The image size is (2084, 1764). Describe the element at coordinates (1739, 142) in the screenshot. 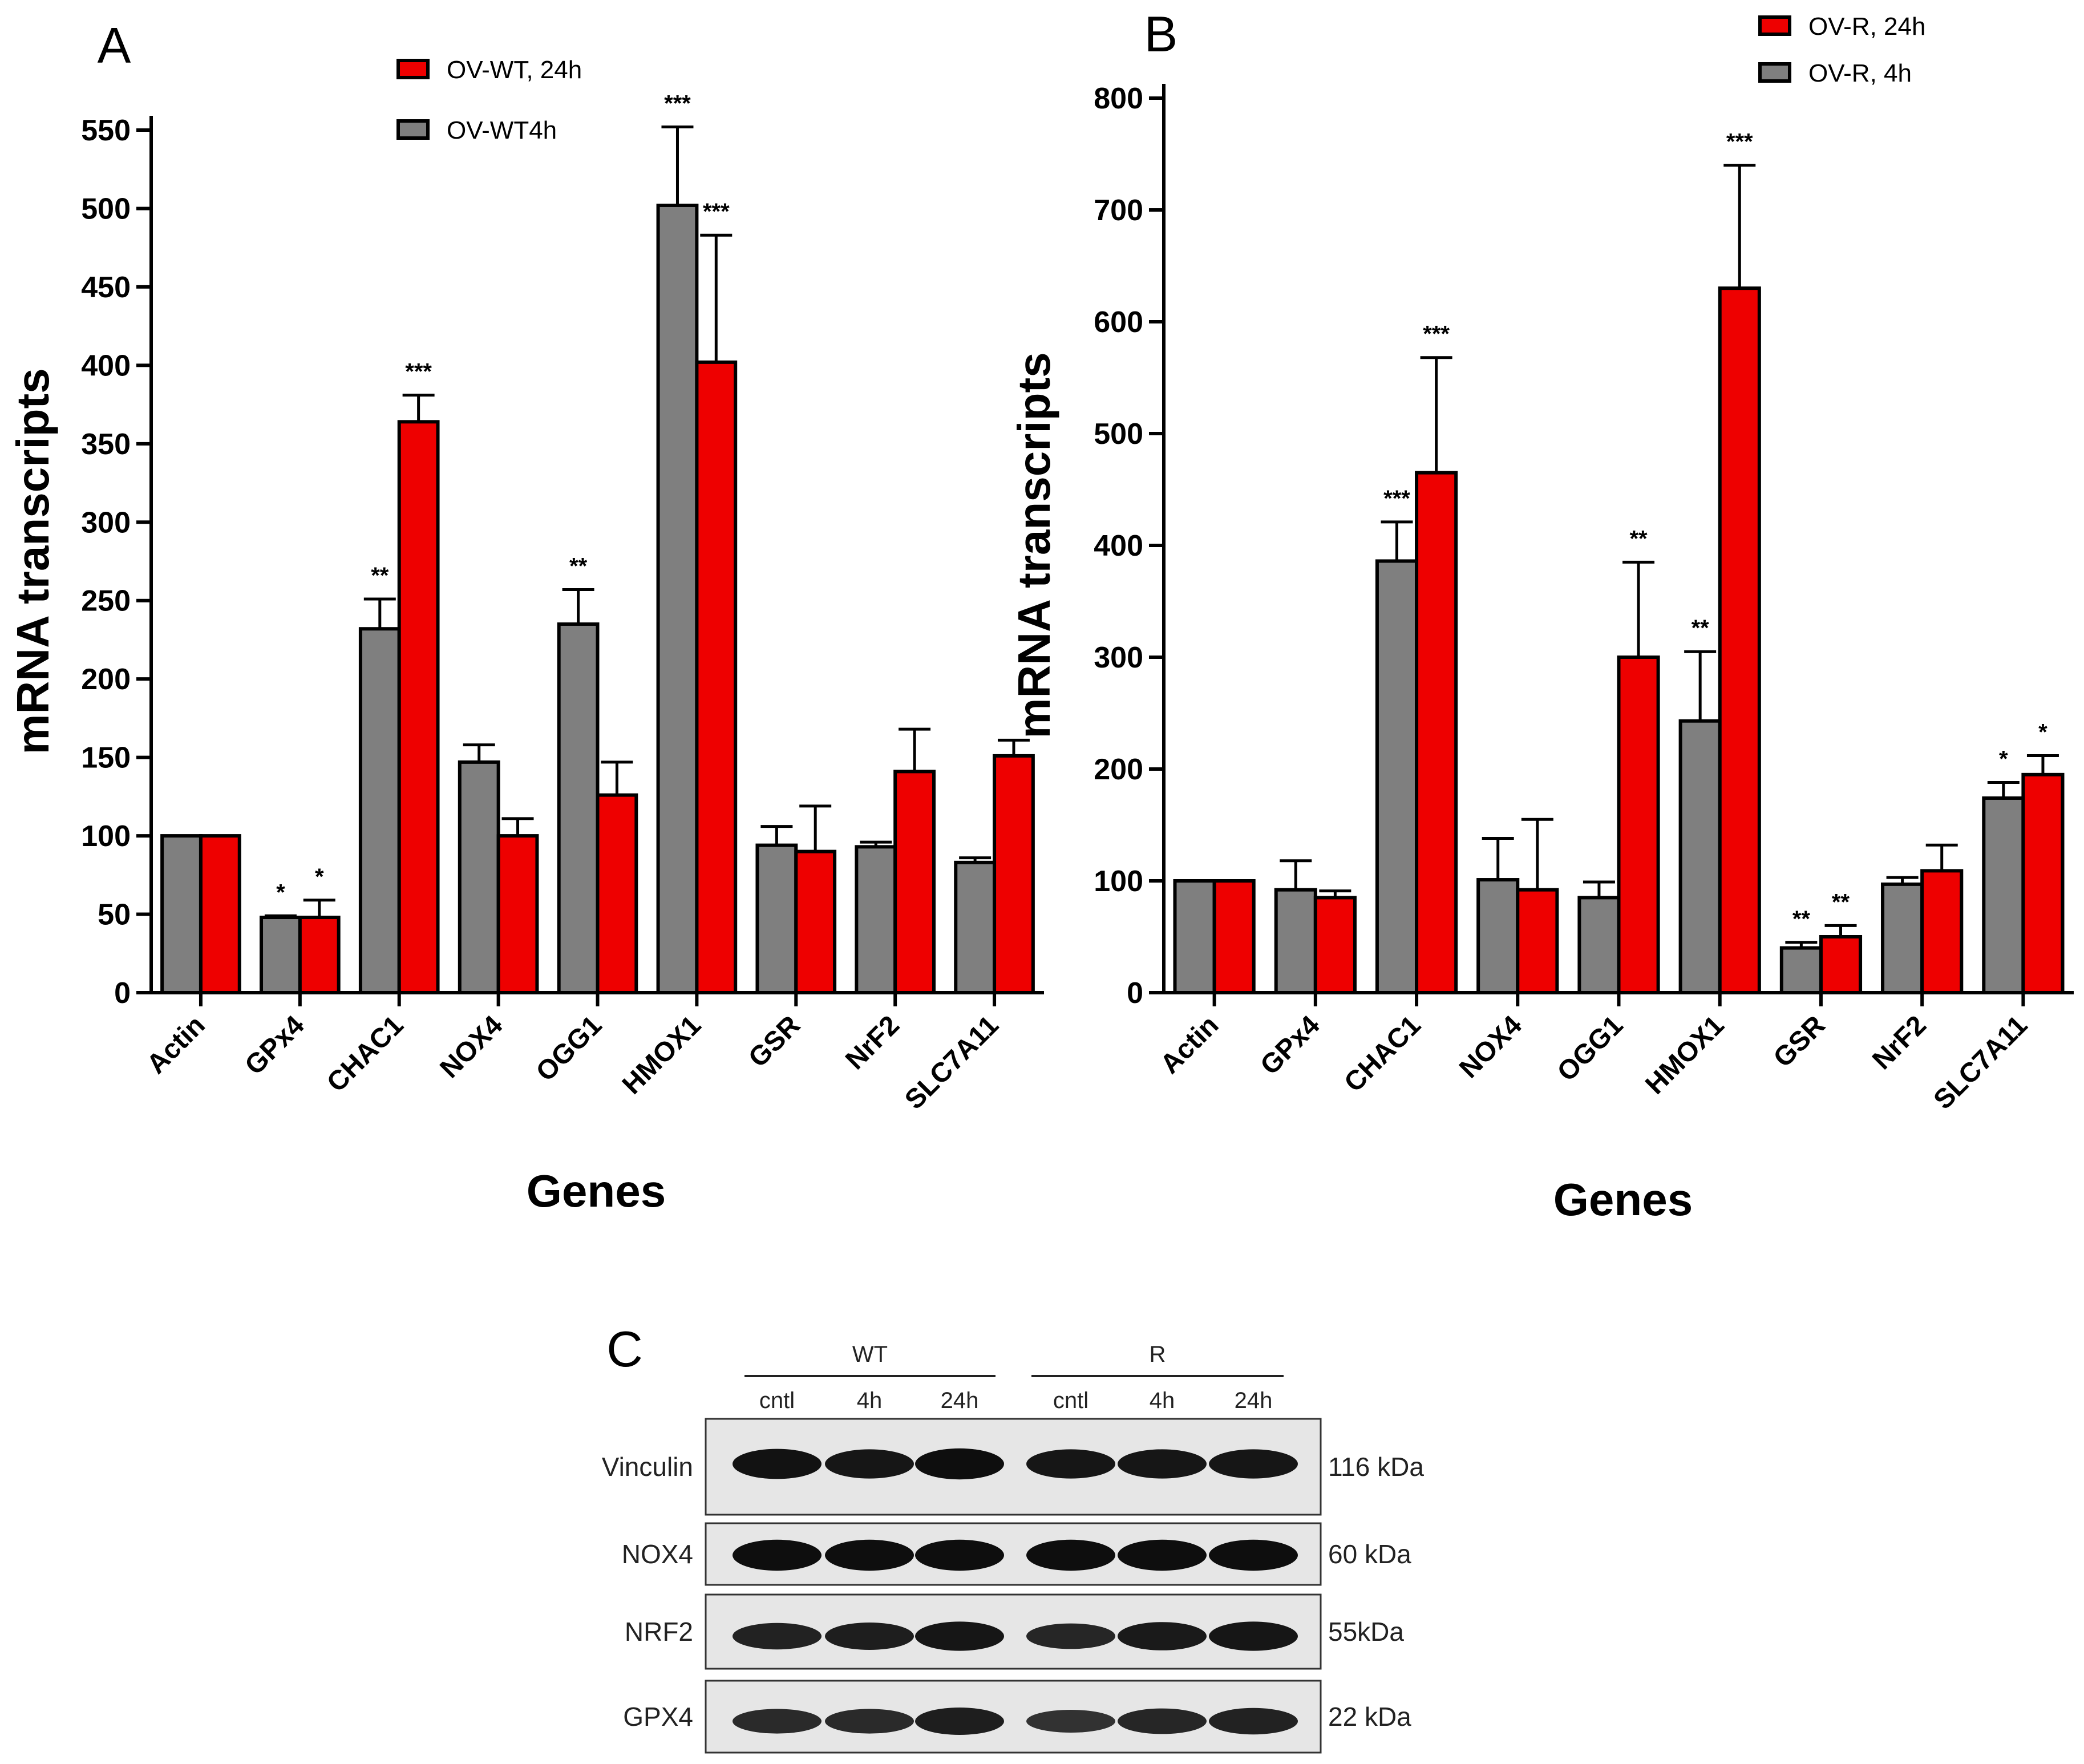

I see `panel-b-significance-ov-r-24h-hmox1: ***` at that location.